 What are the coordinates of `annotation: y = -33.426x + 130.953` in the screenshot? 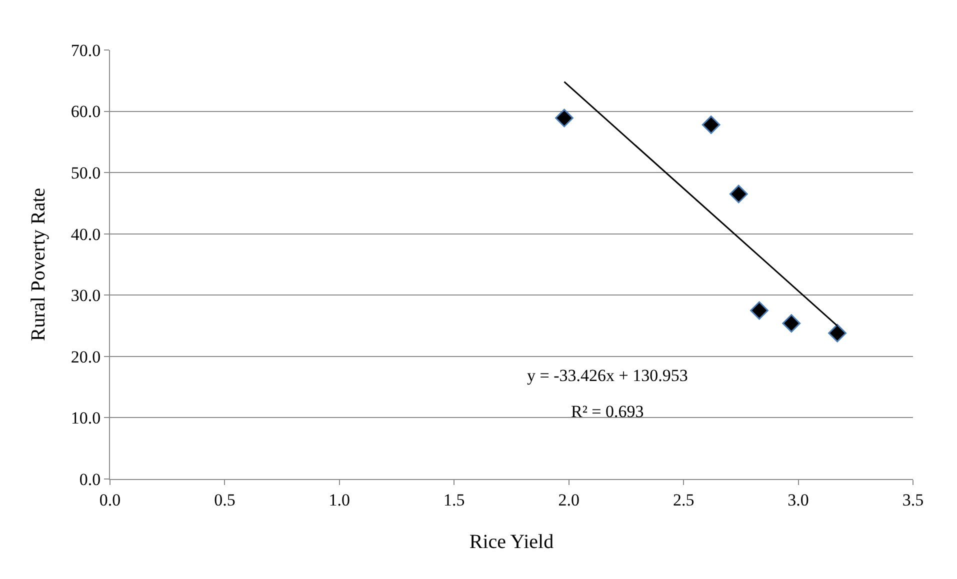 It's located at (607, 375).